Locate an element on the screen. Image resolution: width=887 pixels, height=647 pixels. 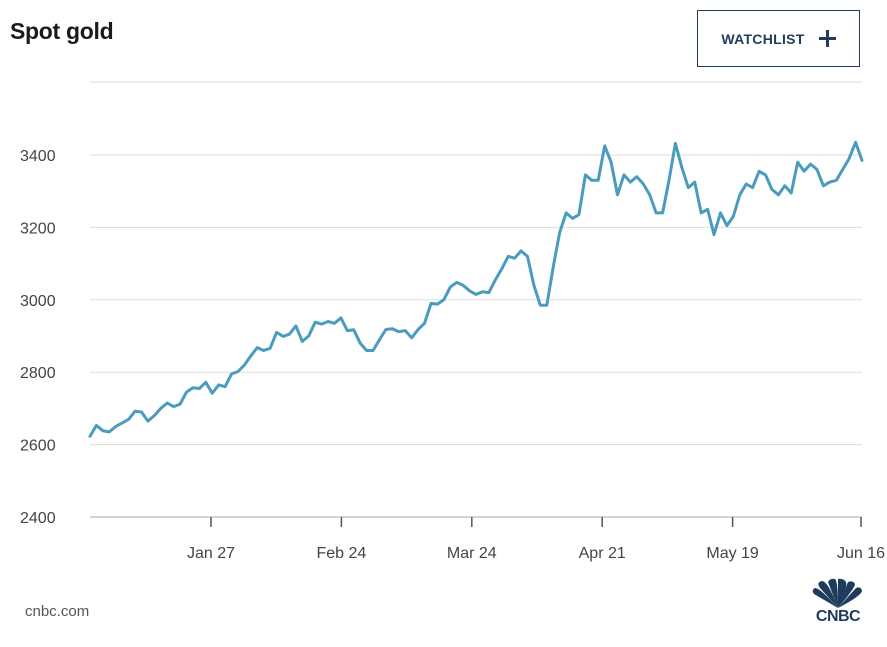
cnbc-peacock-icon is located at coordinates (837, 593).